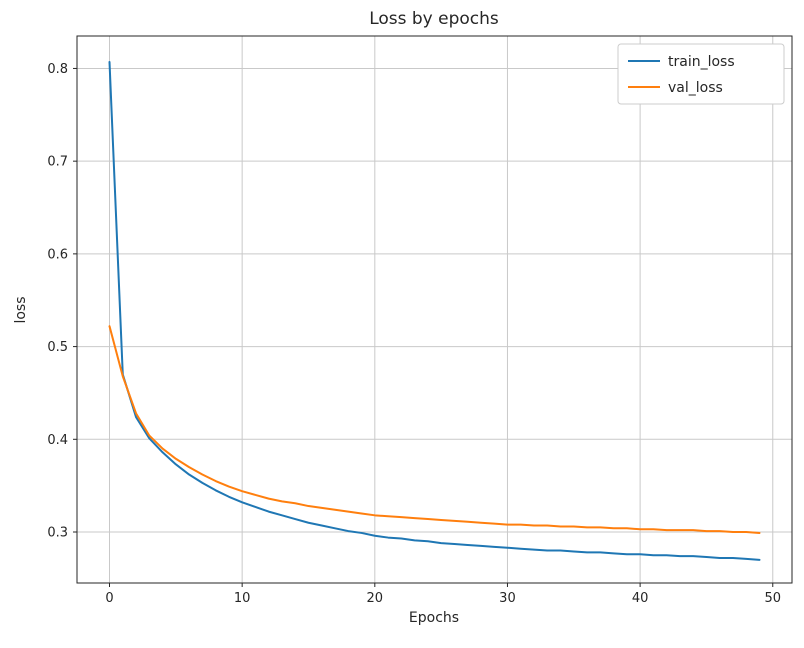  What do you see at coordinates (21, 309) in the screenshot?
I see `y-axis-label: loss` at bounding box center [21, 309].